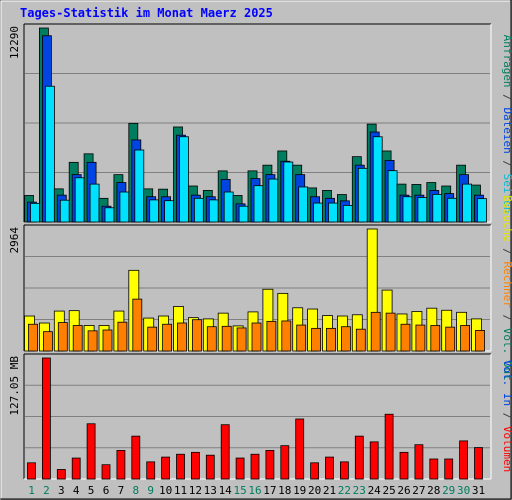 This screenshot has height=500, width=512. What do you see at coordinates (448, 490) in the screenshot?
I see `x-tick-label-day-29: 29` at bounding box center [448, 490].